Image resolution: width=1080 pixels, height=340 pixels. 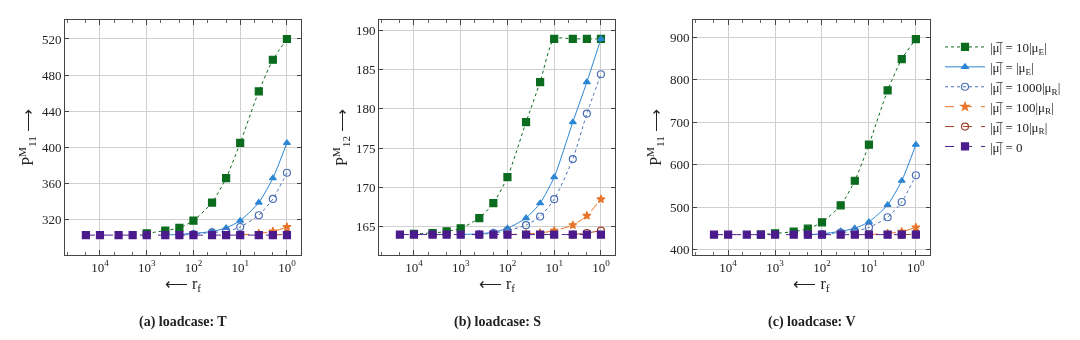 I want to click on y-tick-label: 185, so click(x=365, y=70).